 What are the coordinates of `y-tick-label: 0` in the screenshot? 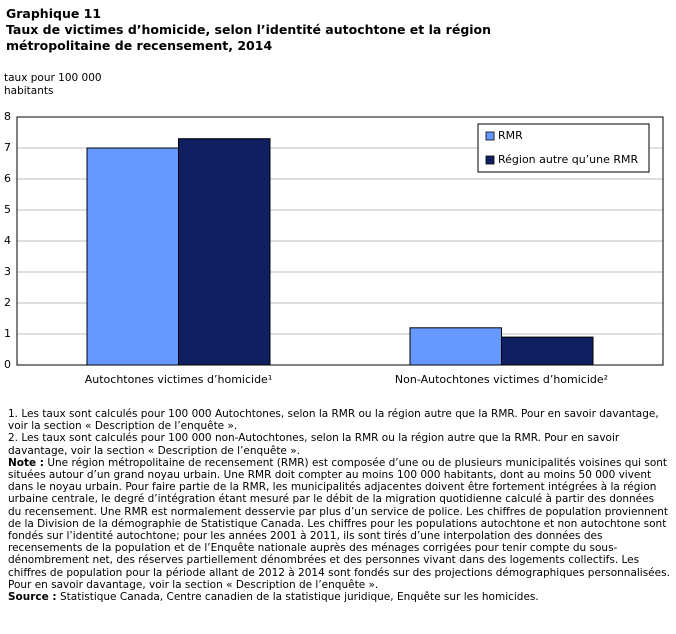 It's located at (7, 364).